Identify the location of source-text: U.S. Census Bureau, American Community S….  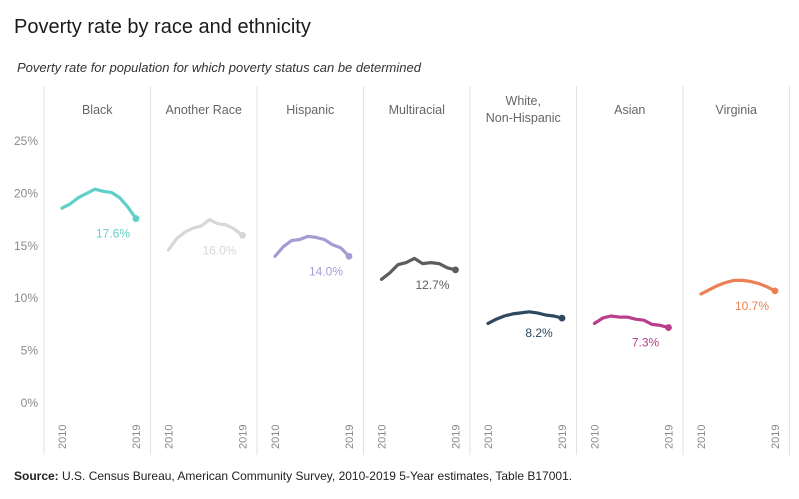
(317, 476).